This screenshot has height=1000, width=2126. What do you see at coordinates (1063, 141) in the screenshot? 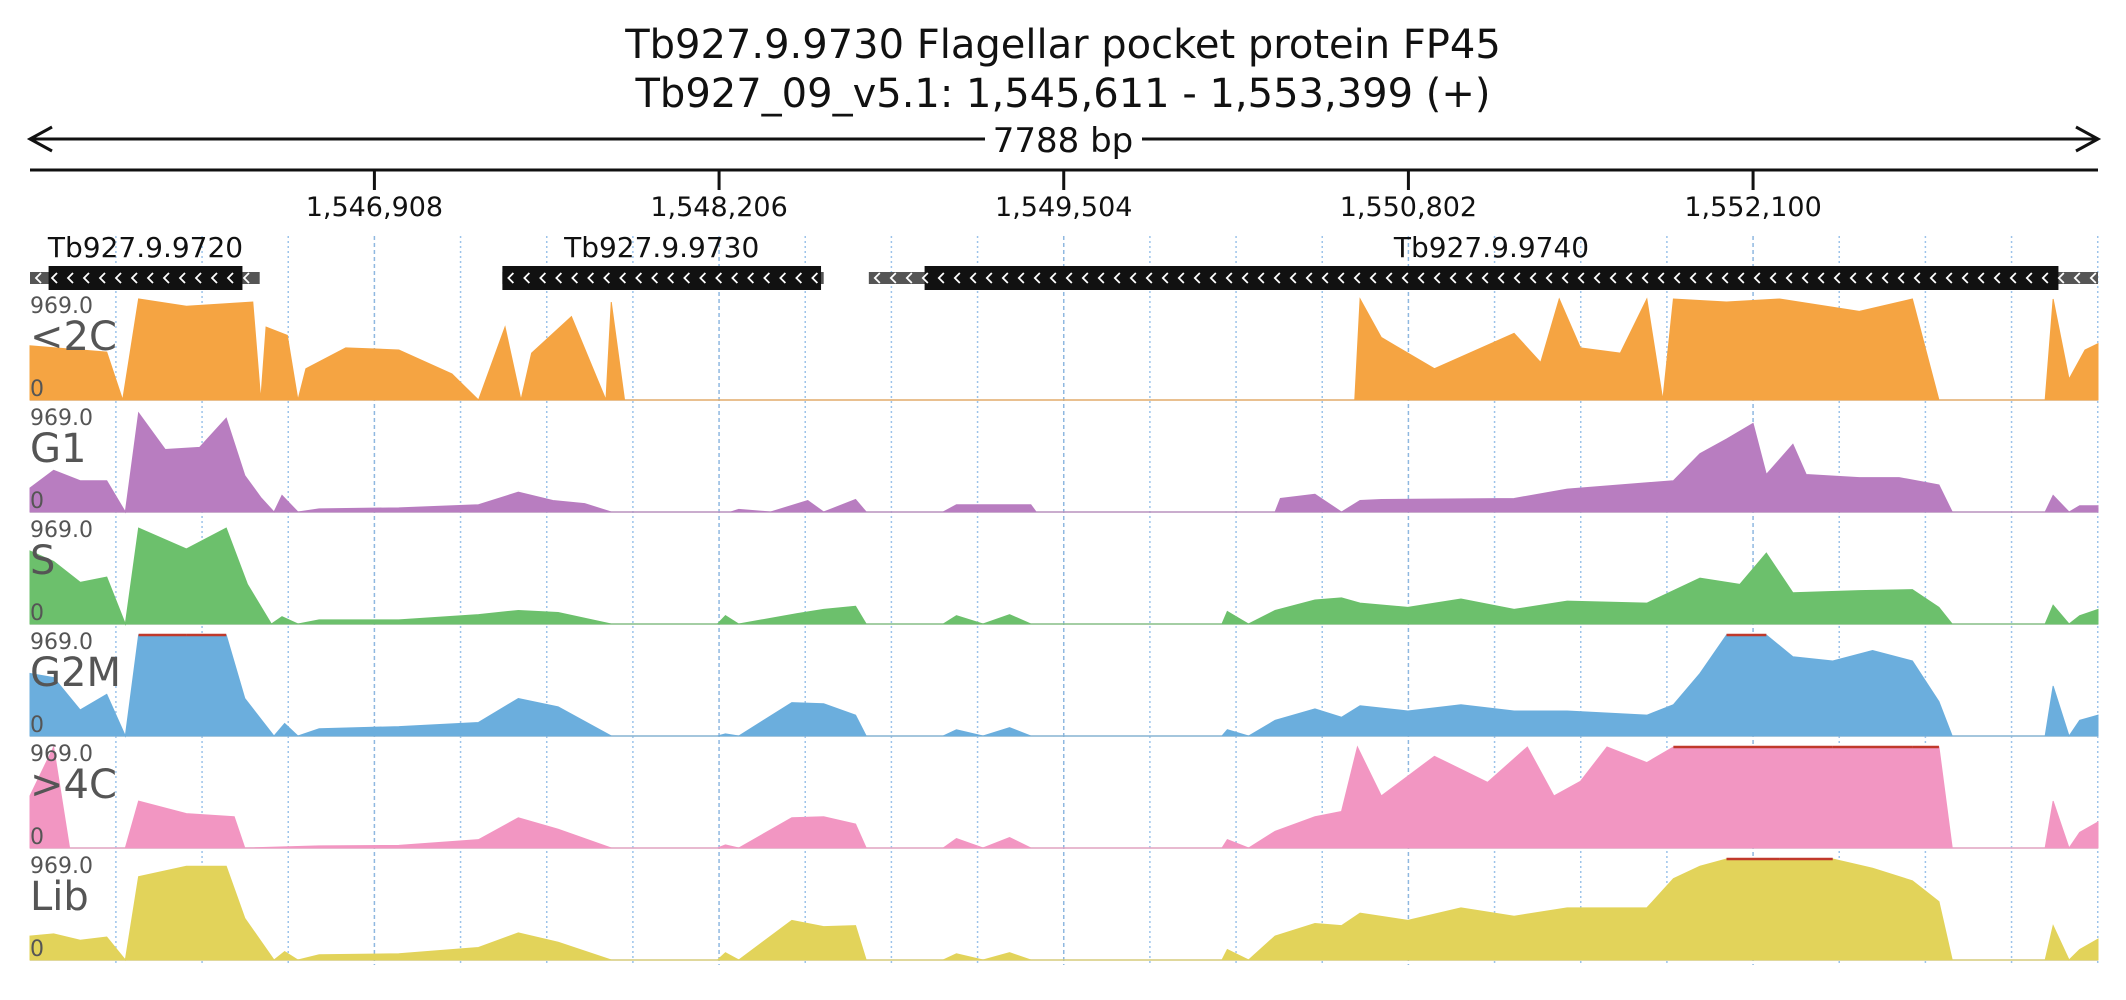
I see `span-label: 7788 bp` at bounding box center [1063, 141].